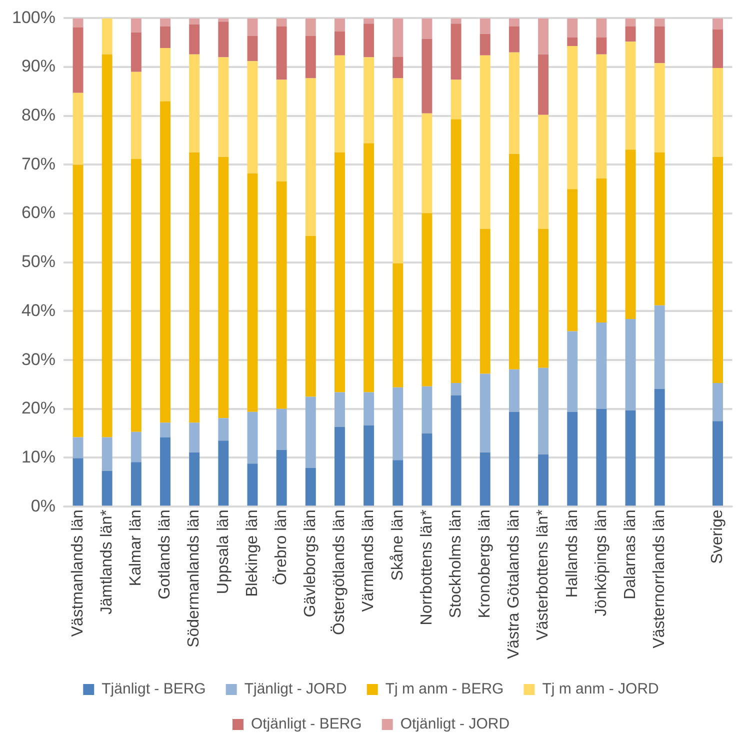 This screenshot has height=746, width=740. I want to click on y-tick-label: 30%, so click(38, 359).